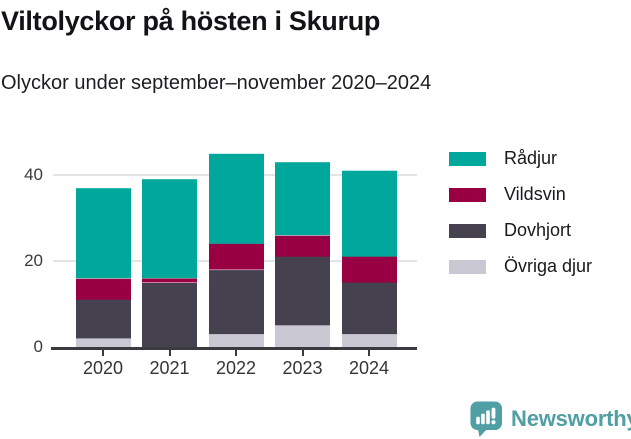  Describe the element at coordinates (33, 174) in the screenshot. I see `y-axis-tick-label: 40` at that location.